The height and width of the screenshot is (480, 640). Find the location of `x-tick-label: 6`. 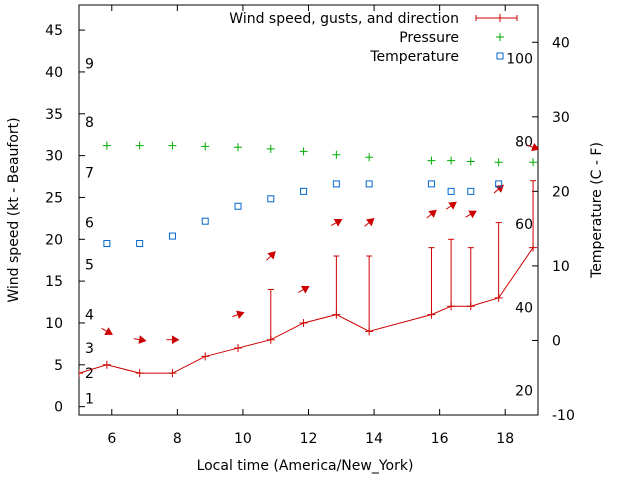

x-tick-label: 6 is located at coordinates (111, 439).